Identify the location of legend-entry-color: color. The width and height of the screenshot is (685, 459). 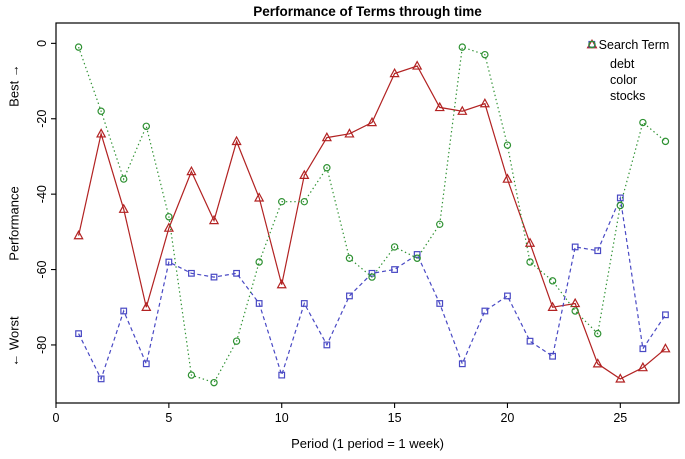
(634, 64).